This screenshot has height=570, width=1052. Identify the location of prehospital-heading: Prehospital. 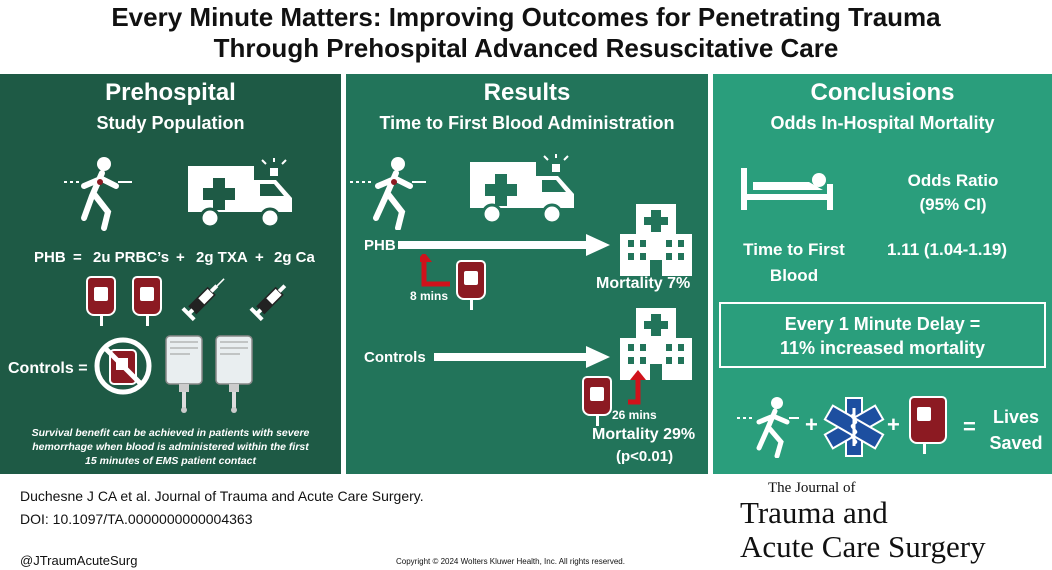
(170, 92).